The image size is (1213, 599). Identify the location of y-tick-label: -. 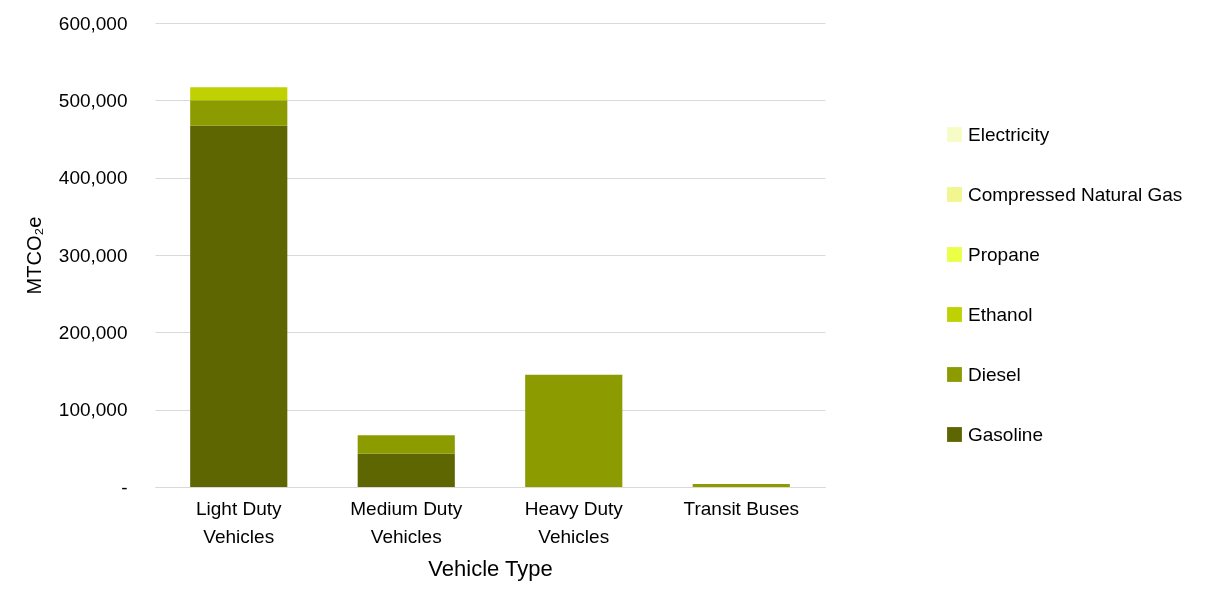
(124, 487).